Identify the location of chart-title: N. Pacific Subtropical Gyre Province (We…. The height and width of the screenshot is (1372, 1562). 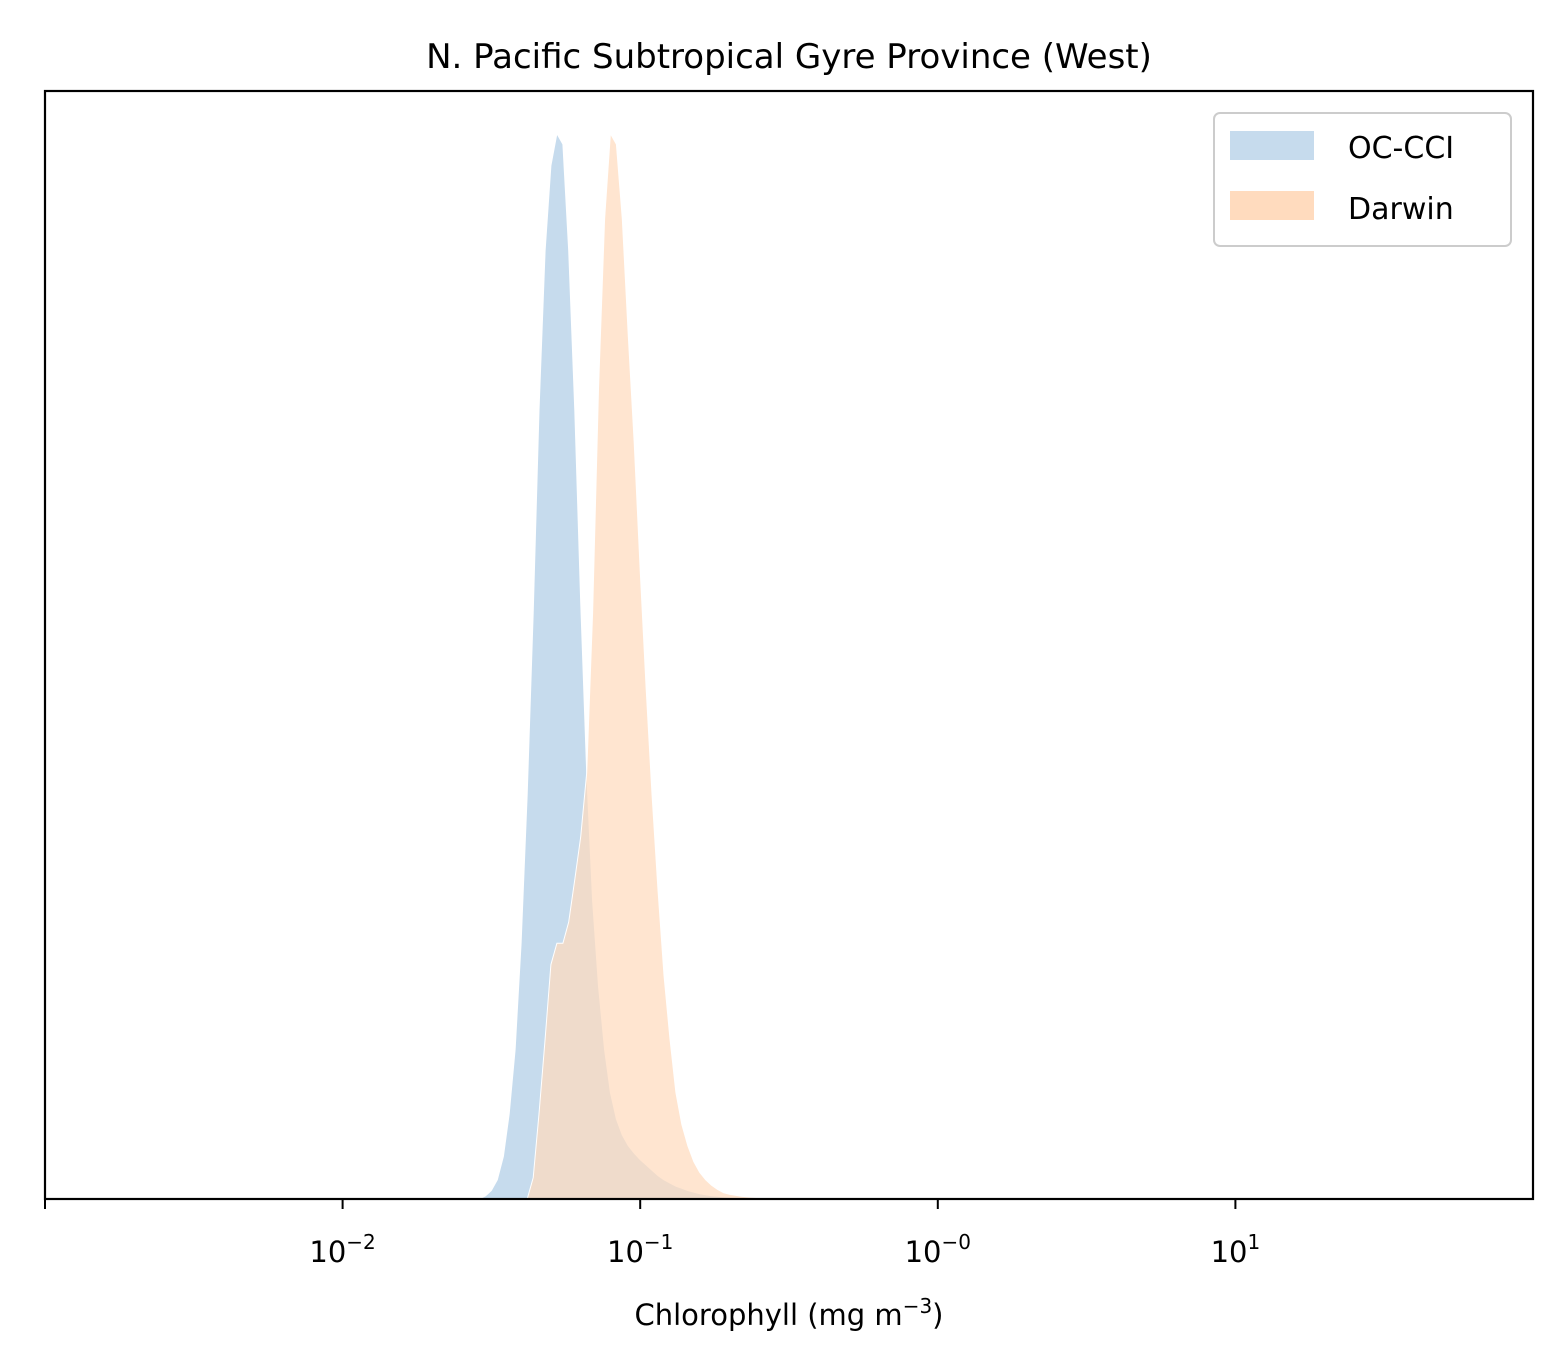
(789, 57).